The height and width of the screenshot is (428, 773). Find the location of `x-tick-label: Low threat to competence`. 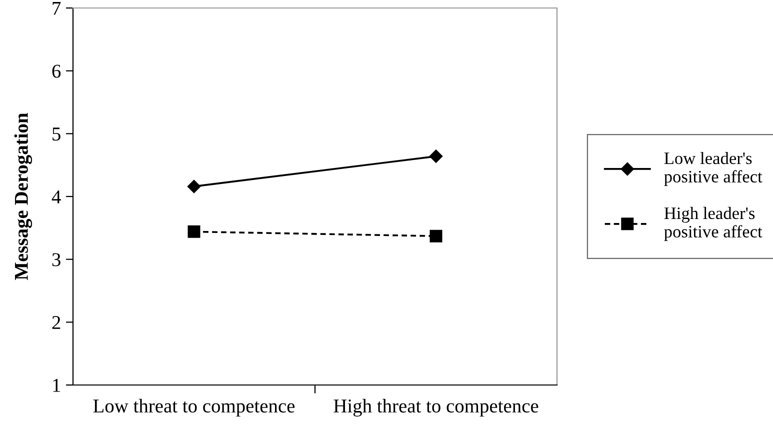

x-tick-label: Low threat to competence is located at coordinates (194, 407).